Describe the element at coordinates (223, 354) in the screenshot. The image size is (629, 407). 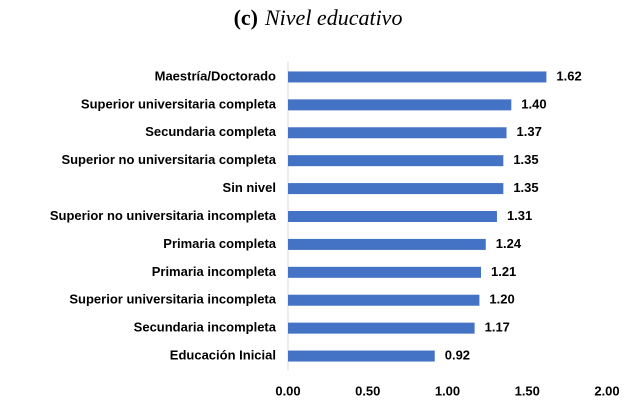
I see `y-tick-label: Educación Inicial` at that location.